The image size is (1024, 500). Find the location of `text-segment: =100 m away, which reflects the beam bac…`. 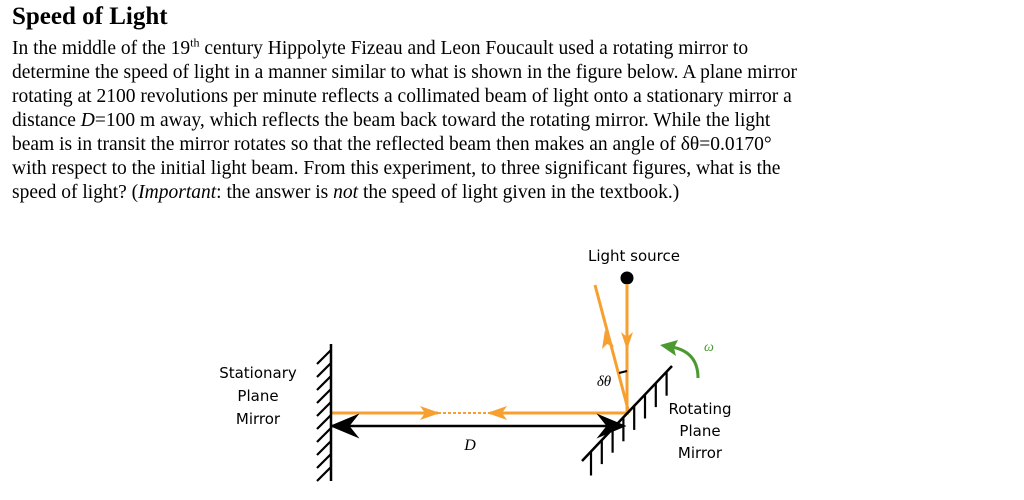

text-segment: =100 m away, which reflects the beam bac… is located at coordinates (432, 120).